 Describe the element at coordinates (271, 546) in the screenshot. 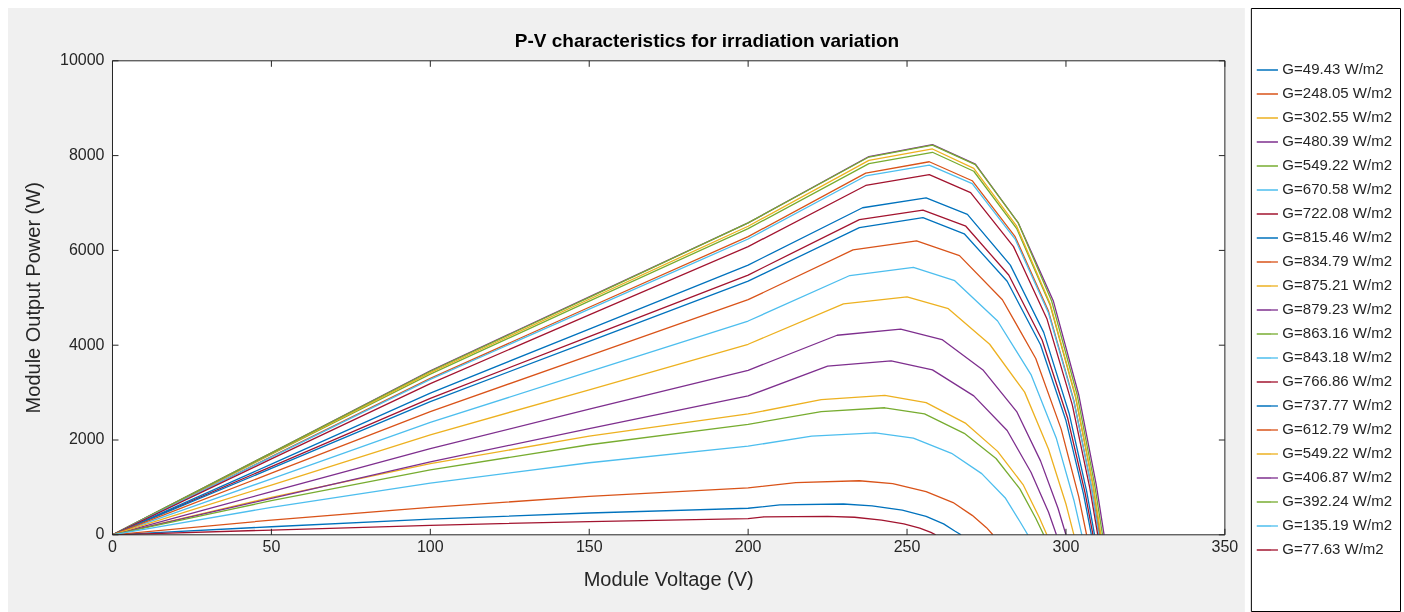

I see `x-tick-label: 50` at that location.